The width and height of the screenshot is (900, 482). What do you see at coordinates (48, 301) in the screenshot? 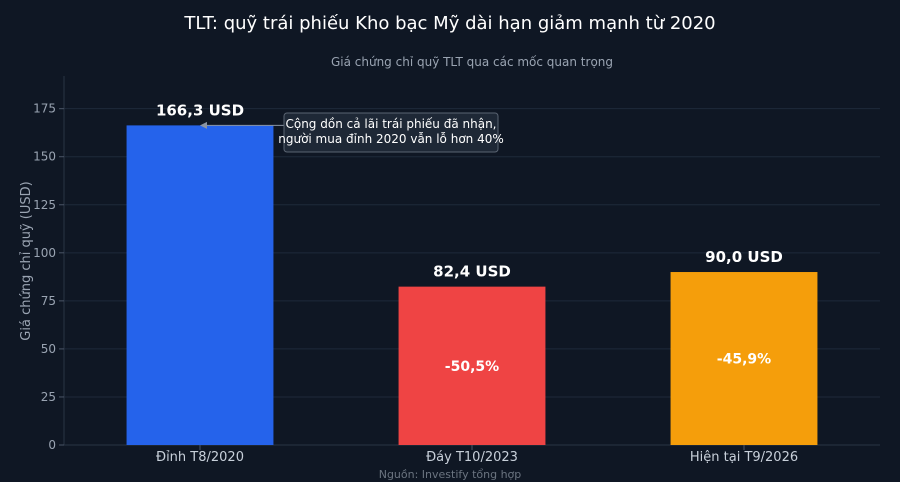
I see `y-tick-label: 75` at bounding box center [48, 301].